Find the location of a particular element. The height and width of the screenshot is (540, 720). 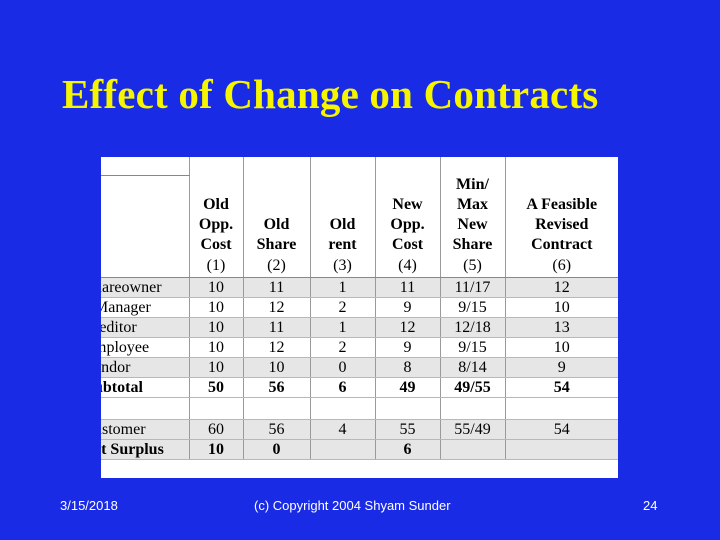

row-label: et Surplus is located at coordinates (145, 449).